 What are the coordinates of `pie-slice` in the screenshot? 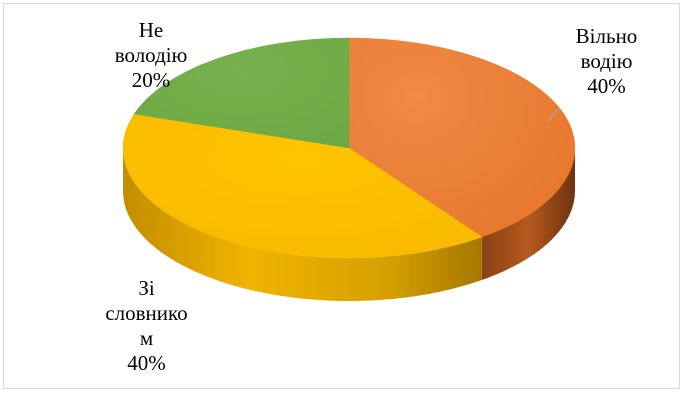 It's located at (241, 93).